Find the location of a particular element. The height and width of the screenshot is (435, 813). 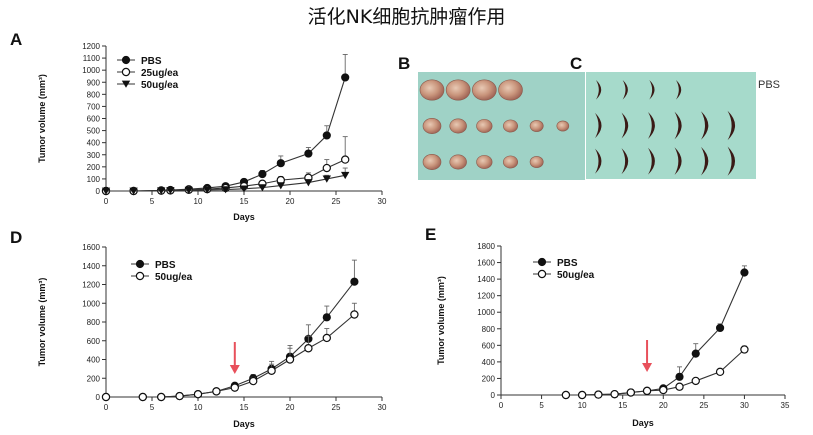

series-pbs is located at coordinates (225, 125).